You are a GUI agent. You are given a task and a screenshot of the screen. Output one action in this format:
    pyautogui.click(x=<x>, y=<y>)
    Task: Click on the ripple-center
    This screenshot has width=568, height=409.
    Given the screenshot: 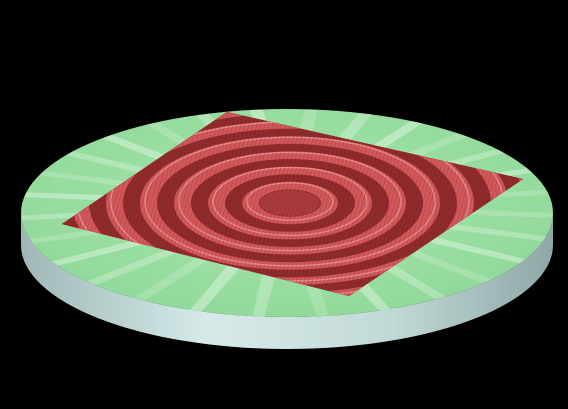 What is the action you would take?
    pyautogui.click(x=290, y=203)
    